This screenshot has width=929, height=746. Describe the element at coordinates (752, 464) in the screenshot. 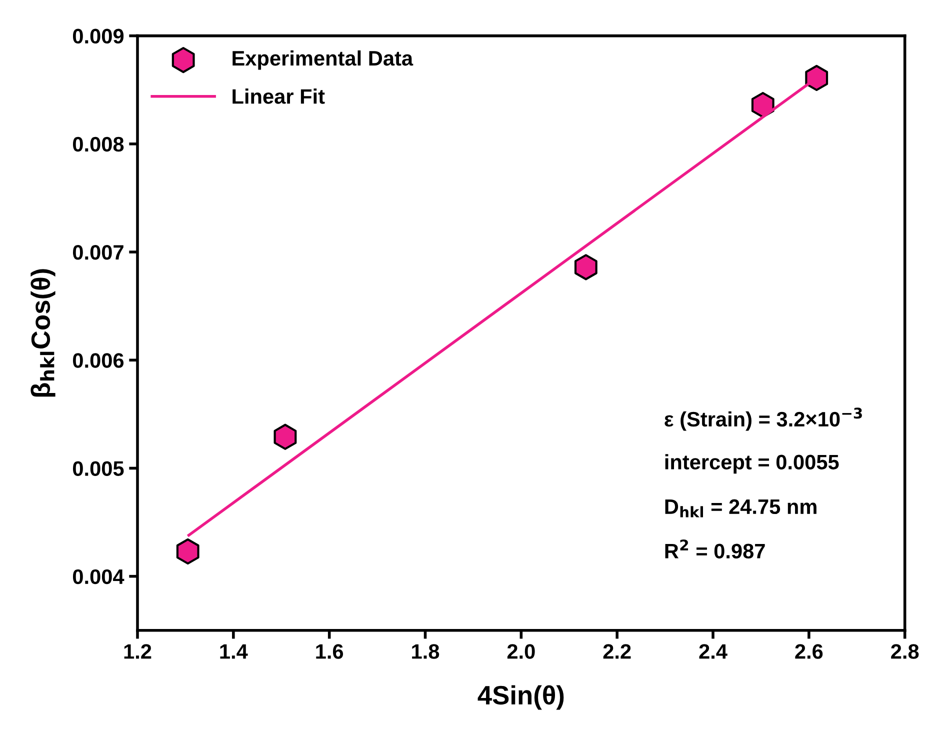

I see `annotation: intercept = 0.0055` at that location.